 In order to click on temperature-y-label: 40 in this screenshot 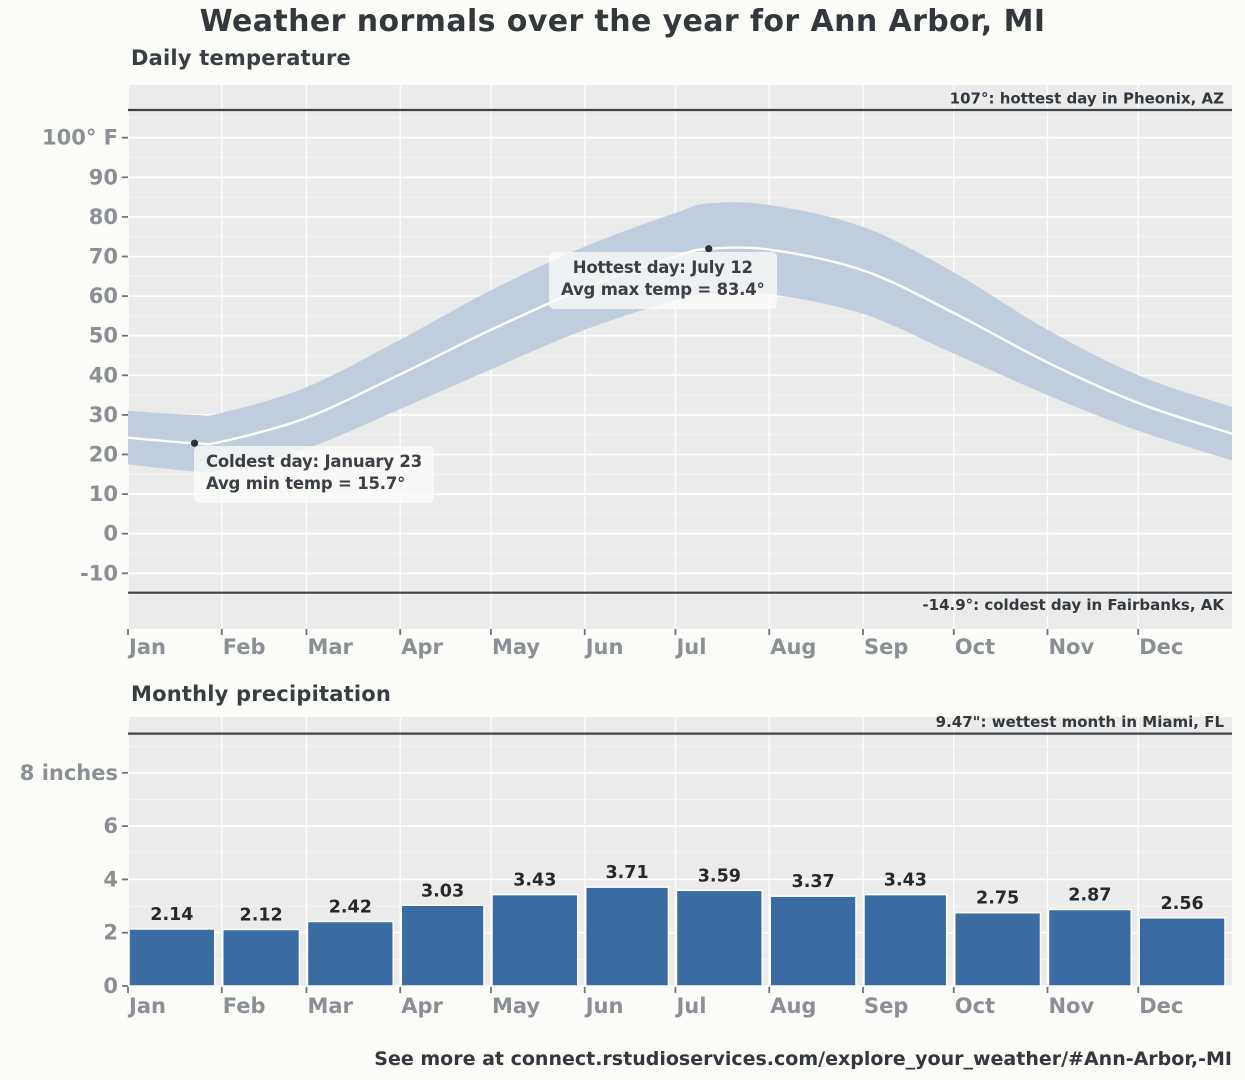, I will do `click(103, 375)`.